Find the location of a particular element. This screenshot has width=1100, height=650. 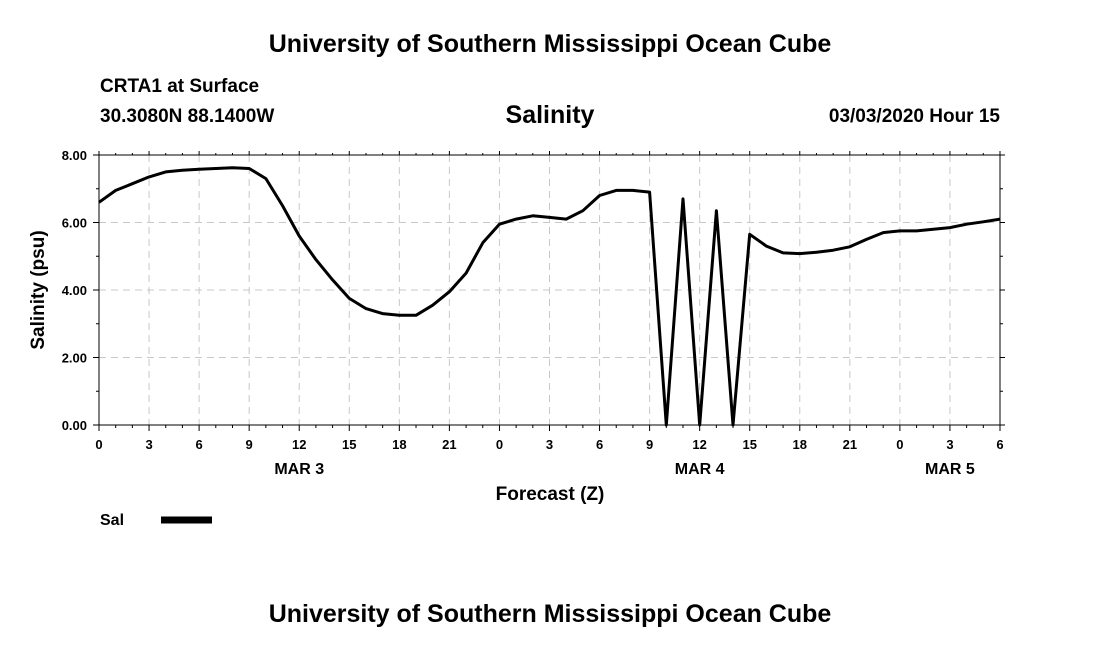

coords-label: 30.3080N 88.1400W is located at coordinates (187, 116).